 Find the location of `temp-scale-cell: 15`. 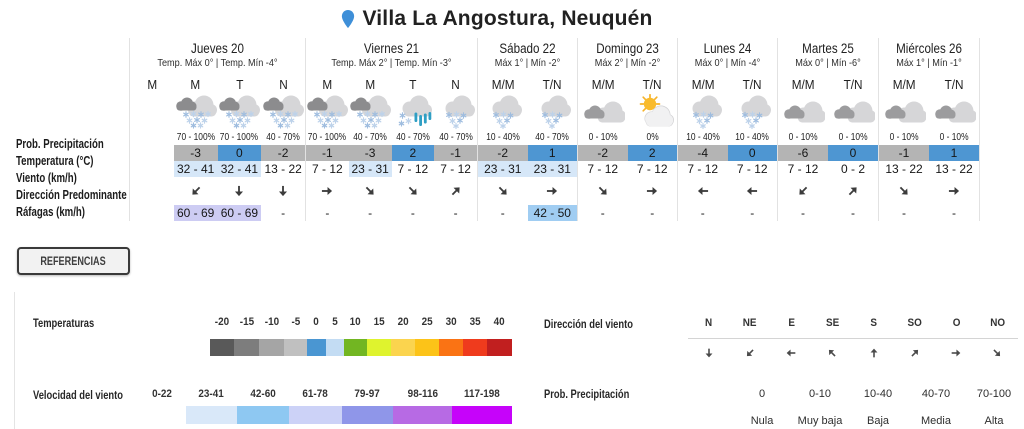

temp-scale-cell: 15 is located at coordinates (379, 335).